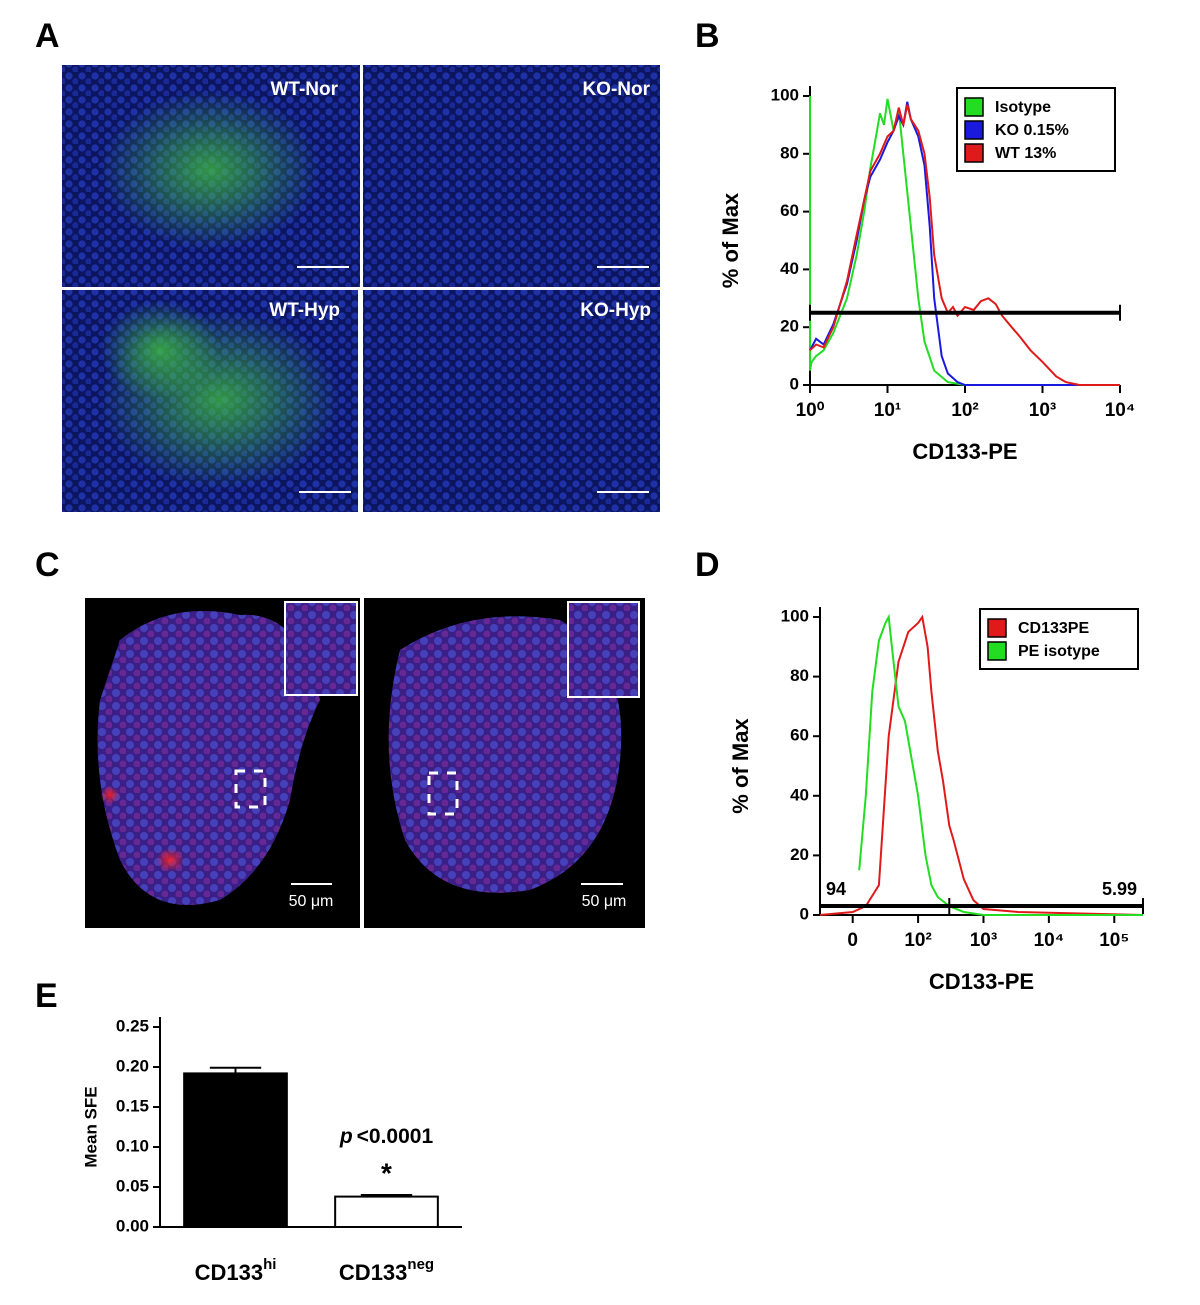 Image resolution: width=1200 pixels, height=1305 pixels. I want to click on significance-marker: *, so click(386, 1172).